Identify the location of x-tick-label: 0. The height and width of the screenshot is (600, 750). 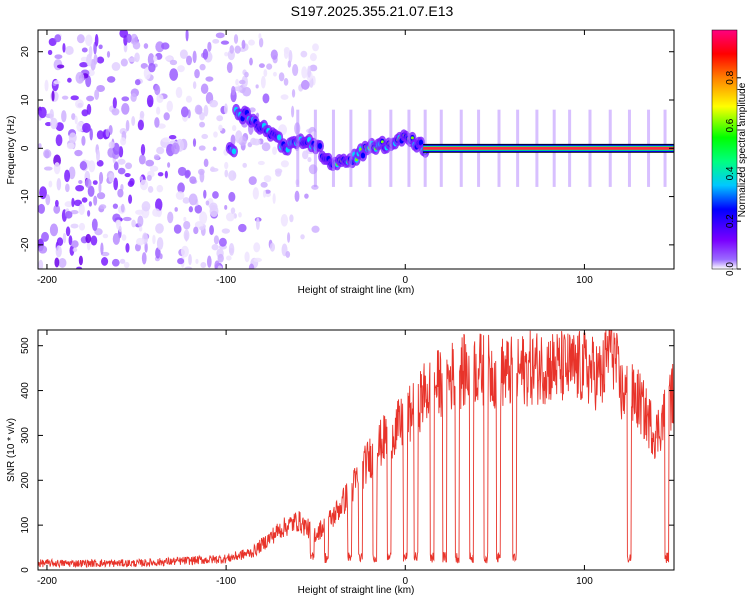
(405, 280).